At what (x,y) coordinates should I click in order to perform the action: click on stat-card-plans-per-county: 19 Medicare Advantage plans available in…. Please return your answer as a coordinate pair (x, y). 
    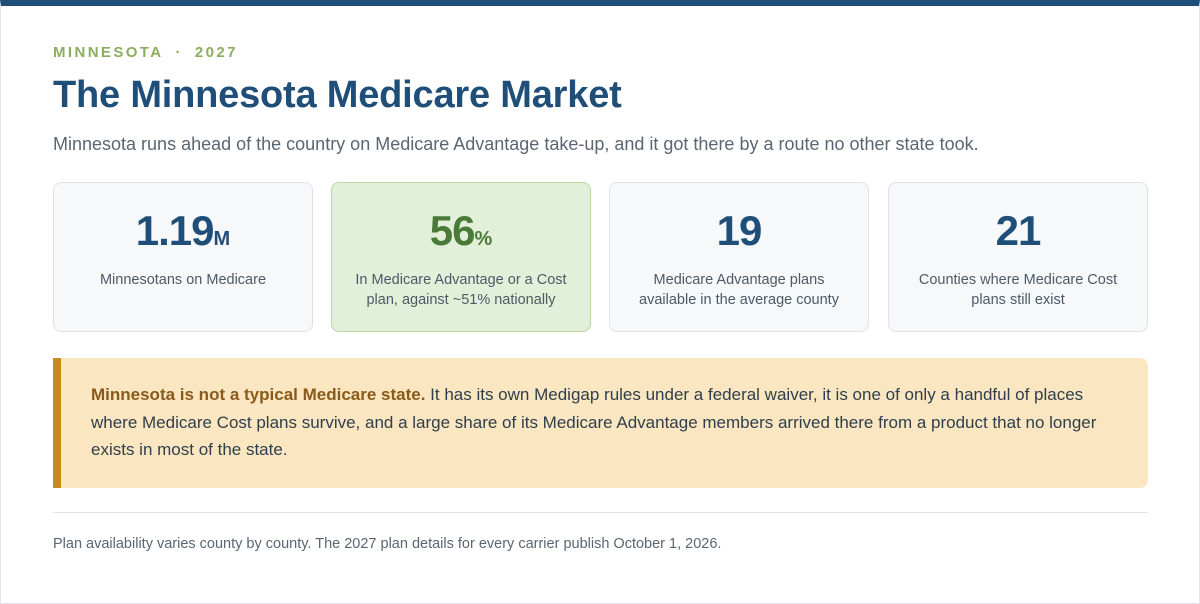
    Looking at the image, I should click on (739, 257).